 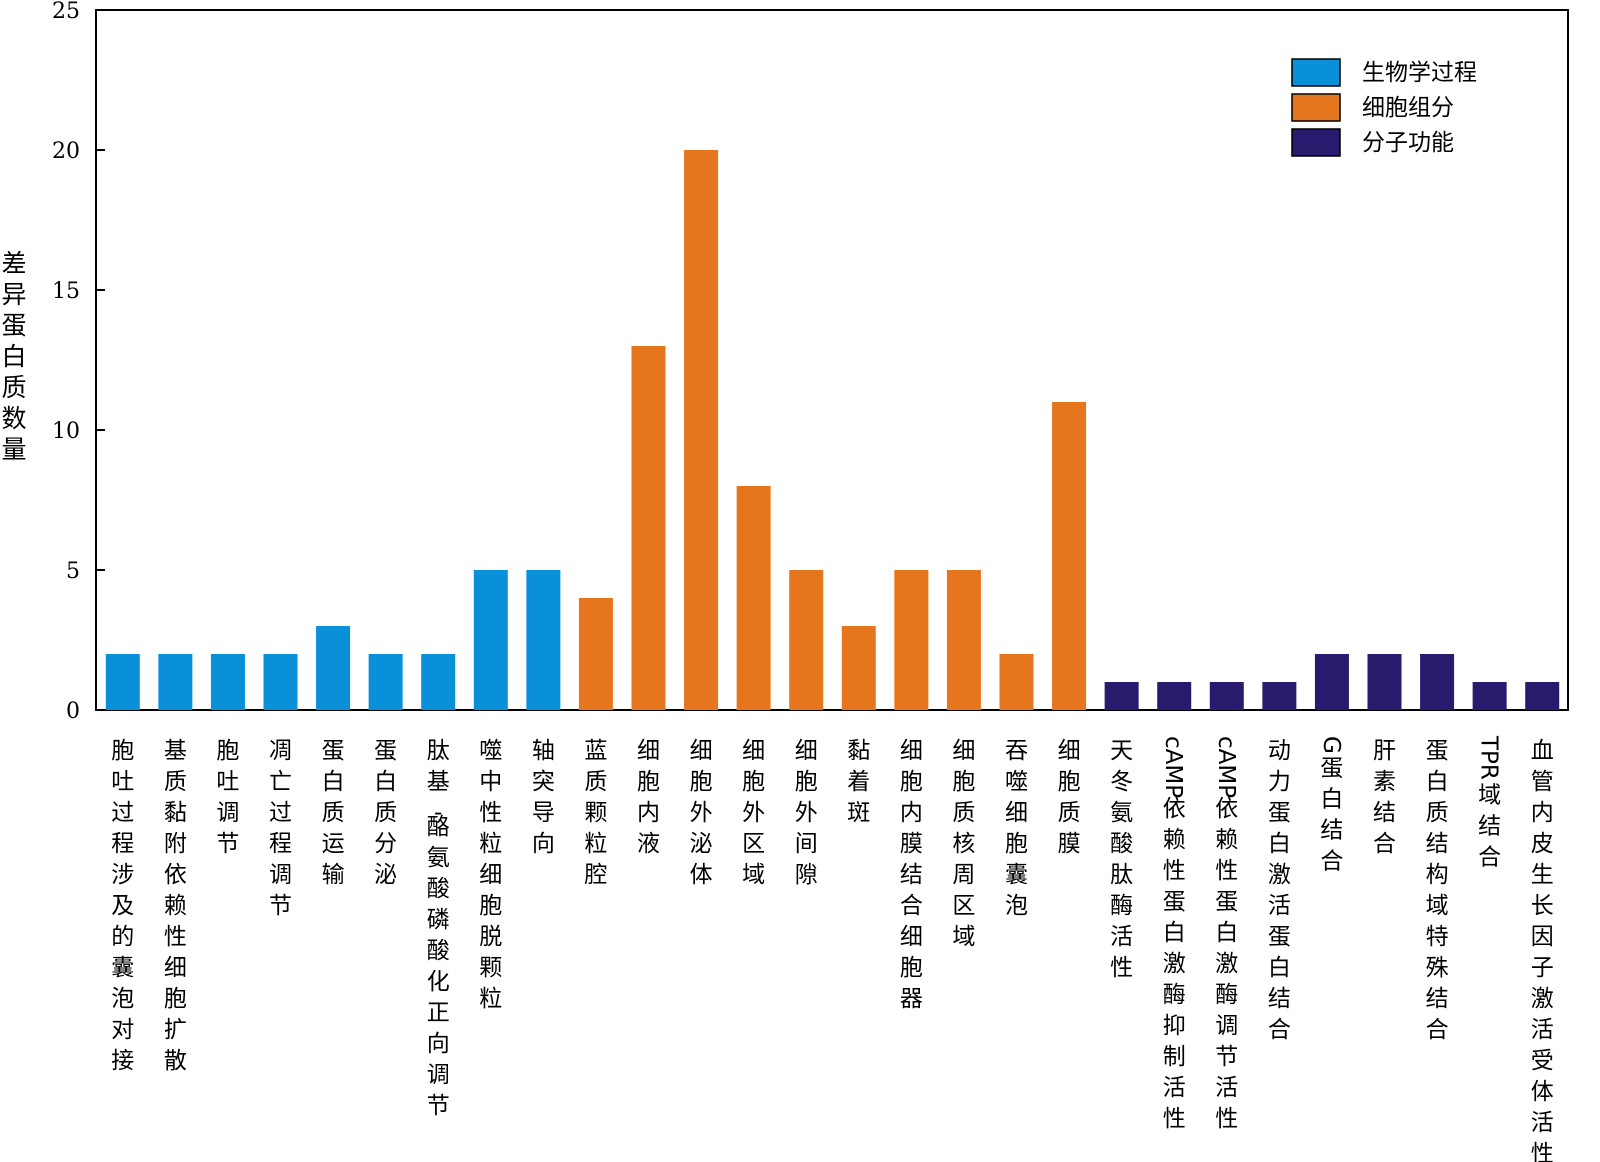 What do you see at coordinates (13, 418) in the screenshot?
I see `y-axis-label-char: 数` at bounding box center [13, 418].